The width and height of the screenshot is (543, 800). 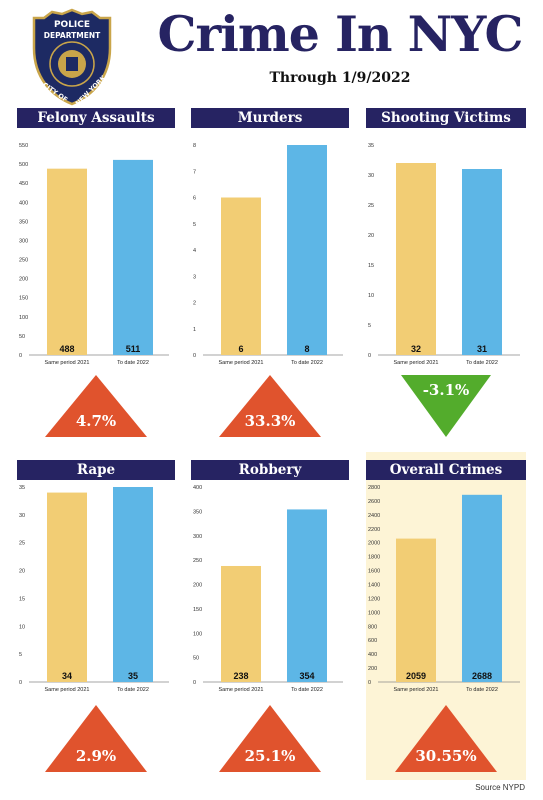 I want to click on y-tick-label: 550, so click(x=23, y=146).